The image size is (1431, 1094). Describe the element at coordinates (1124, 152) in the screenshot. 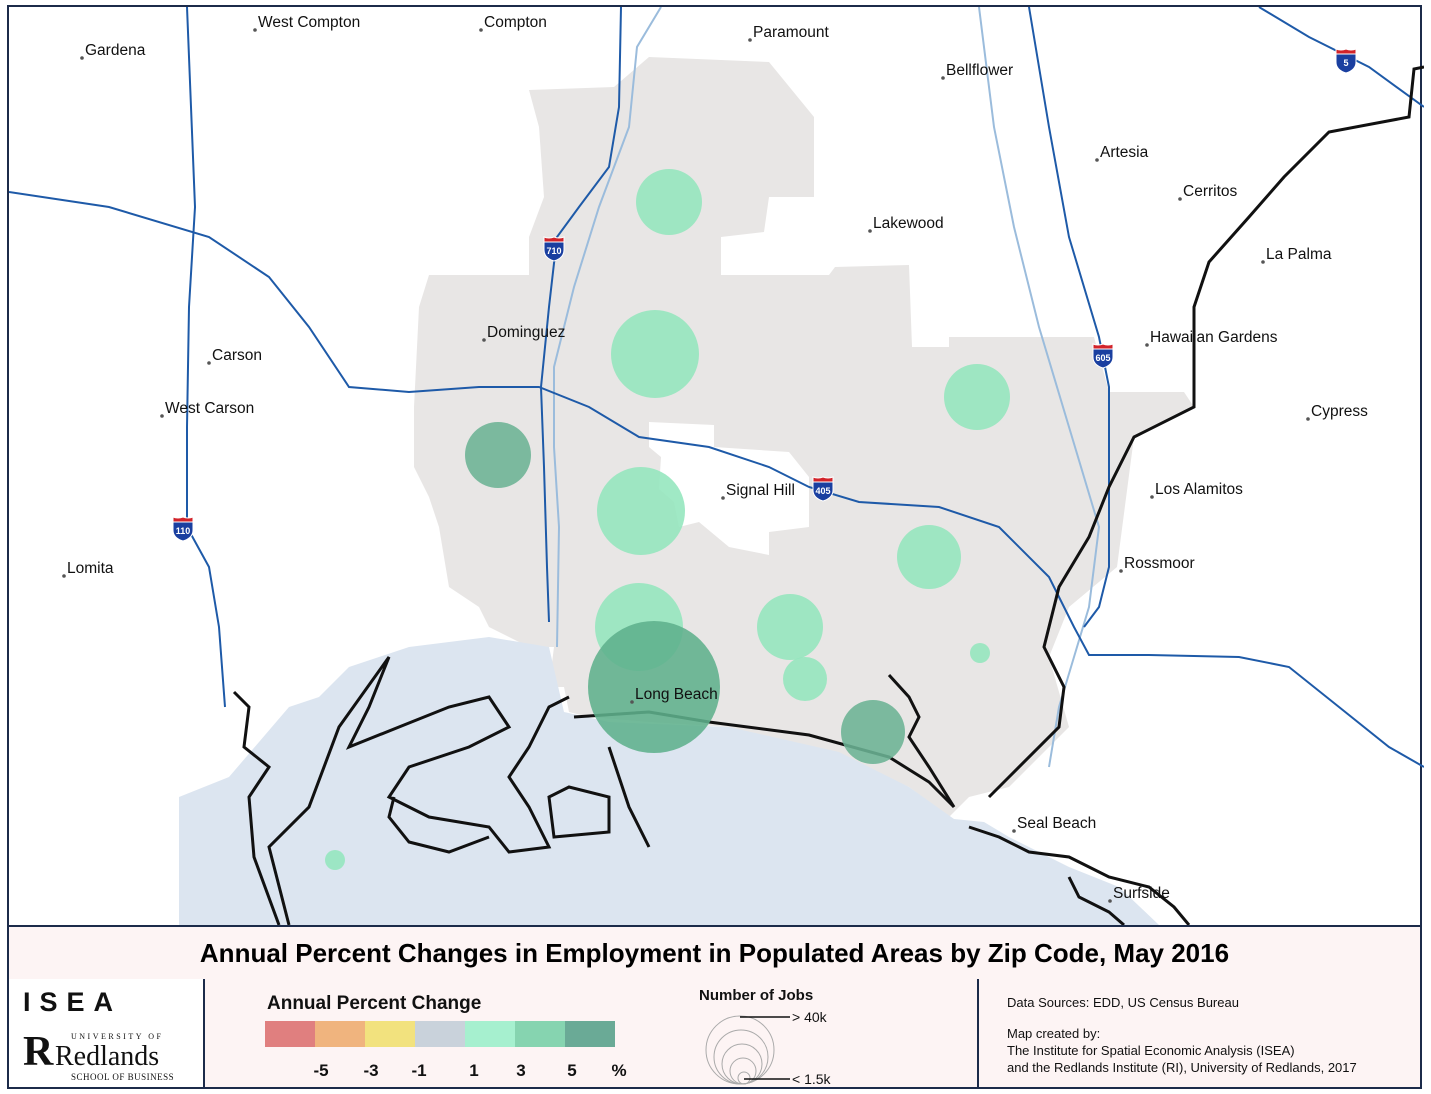

I see `place-label: Artesia` at that location.